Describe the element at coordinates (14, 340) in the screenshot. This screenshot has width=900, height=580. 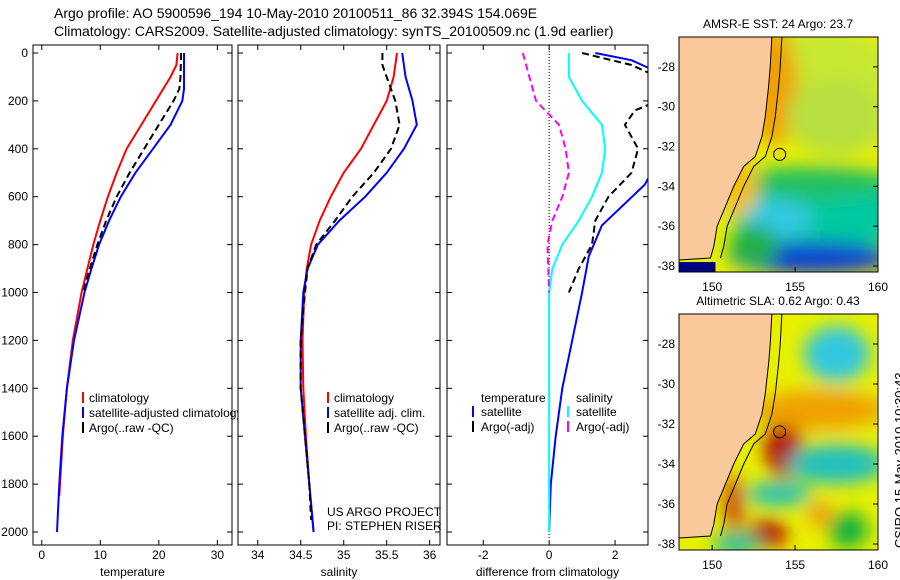
I see `y-tick-label: 1200` at that location.